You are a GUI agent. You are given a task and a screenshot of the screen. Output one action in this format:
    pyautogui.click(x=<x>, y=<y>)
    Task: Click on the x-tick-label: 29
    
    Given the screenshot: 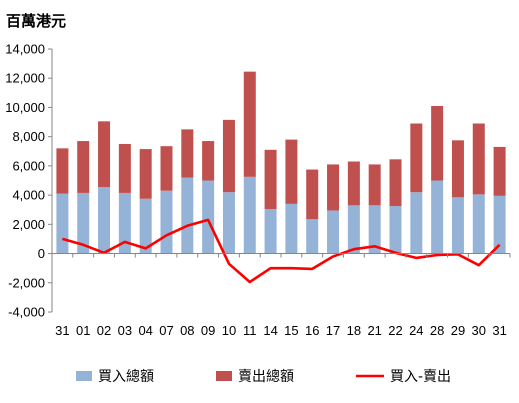 What is the action you would take?
    pyautogui.click(x=458, y=330)
    